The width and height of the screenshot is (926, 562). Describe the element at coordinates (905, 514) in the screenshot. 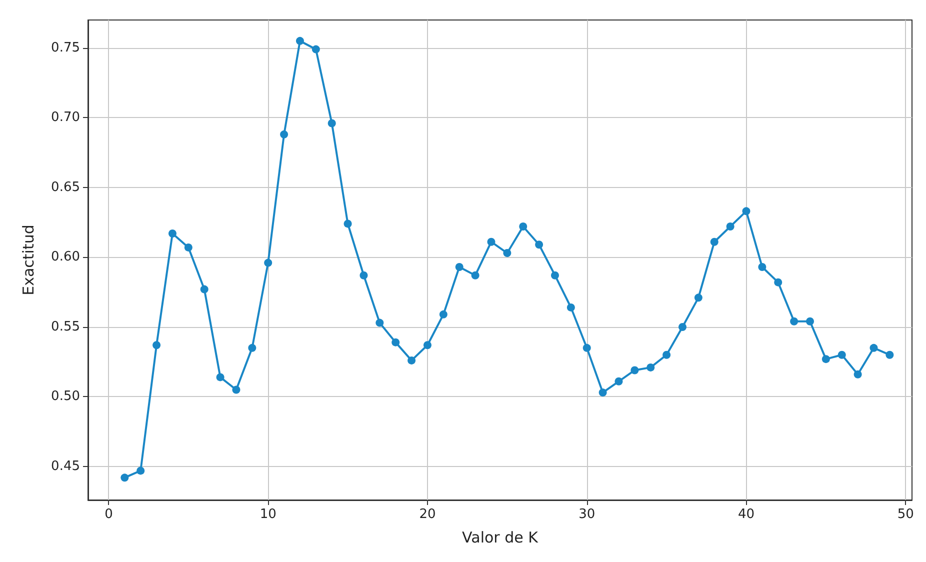

I see `x-tick-label: 50` at that location.